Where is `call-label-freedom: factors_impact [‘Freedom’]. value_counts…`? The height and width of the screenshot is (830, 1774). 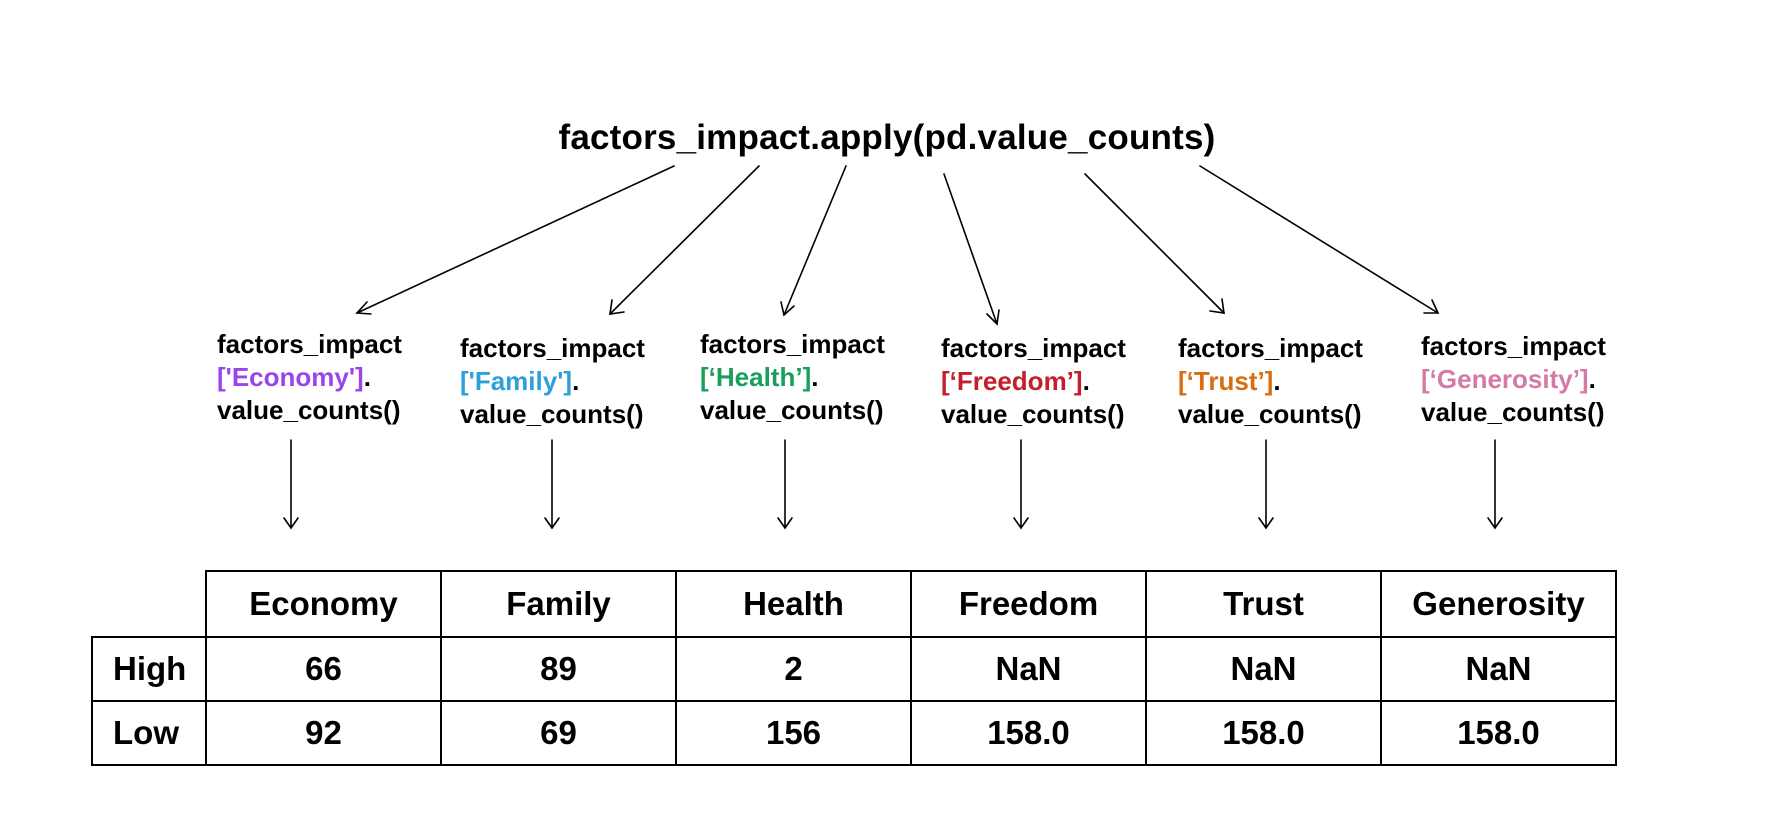 call-label-freedom: factors_impact [‘Freedom’]. value_counts… is located at coordinates (1033, 381).